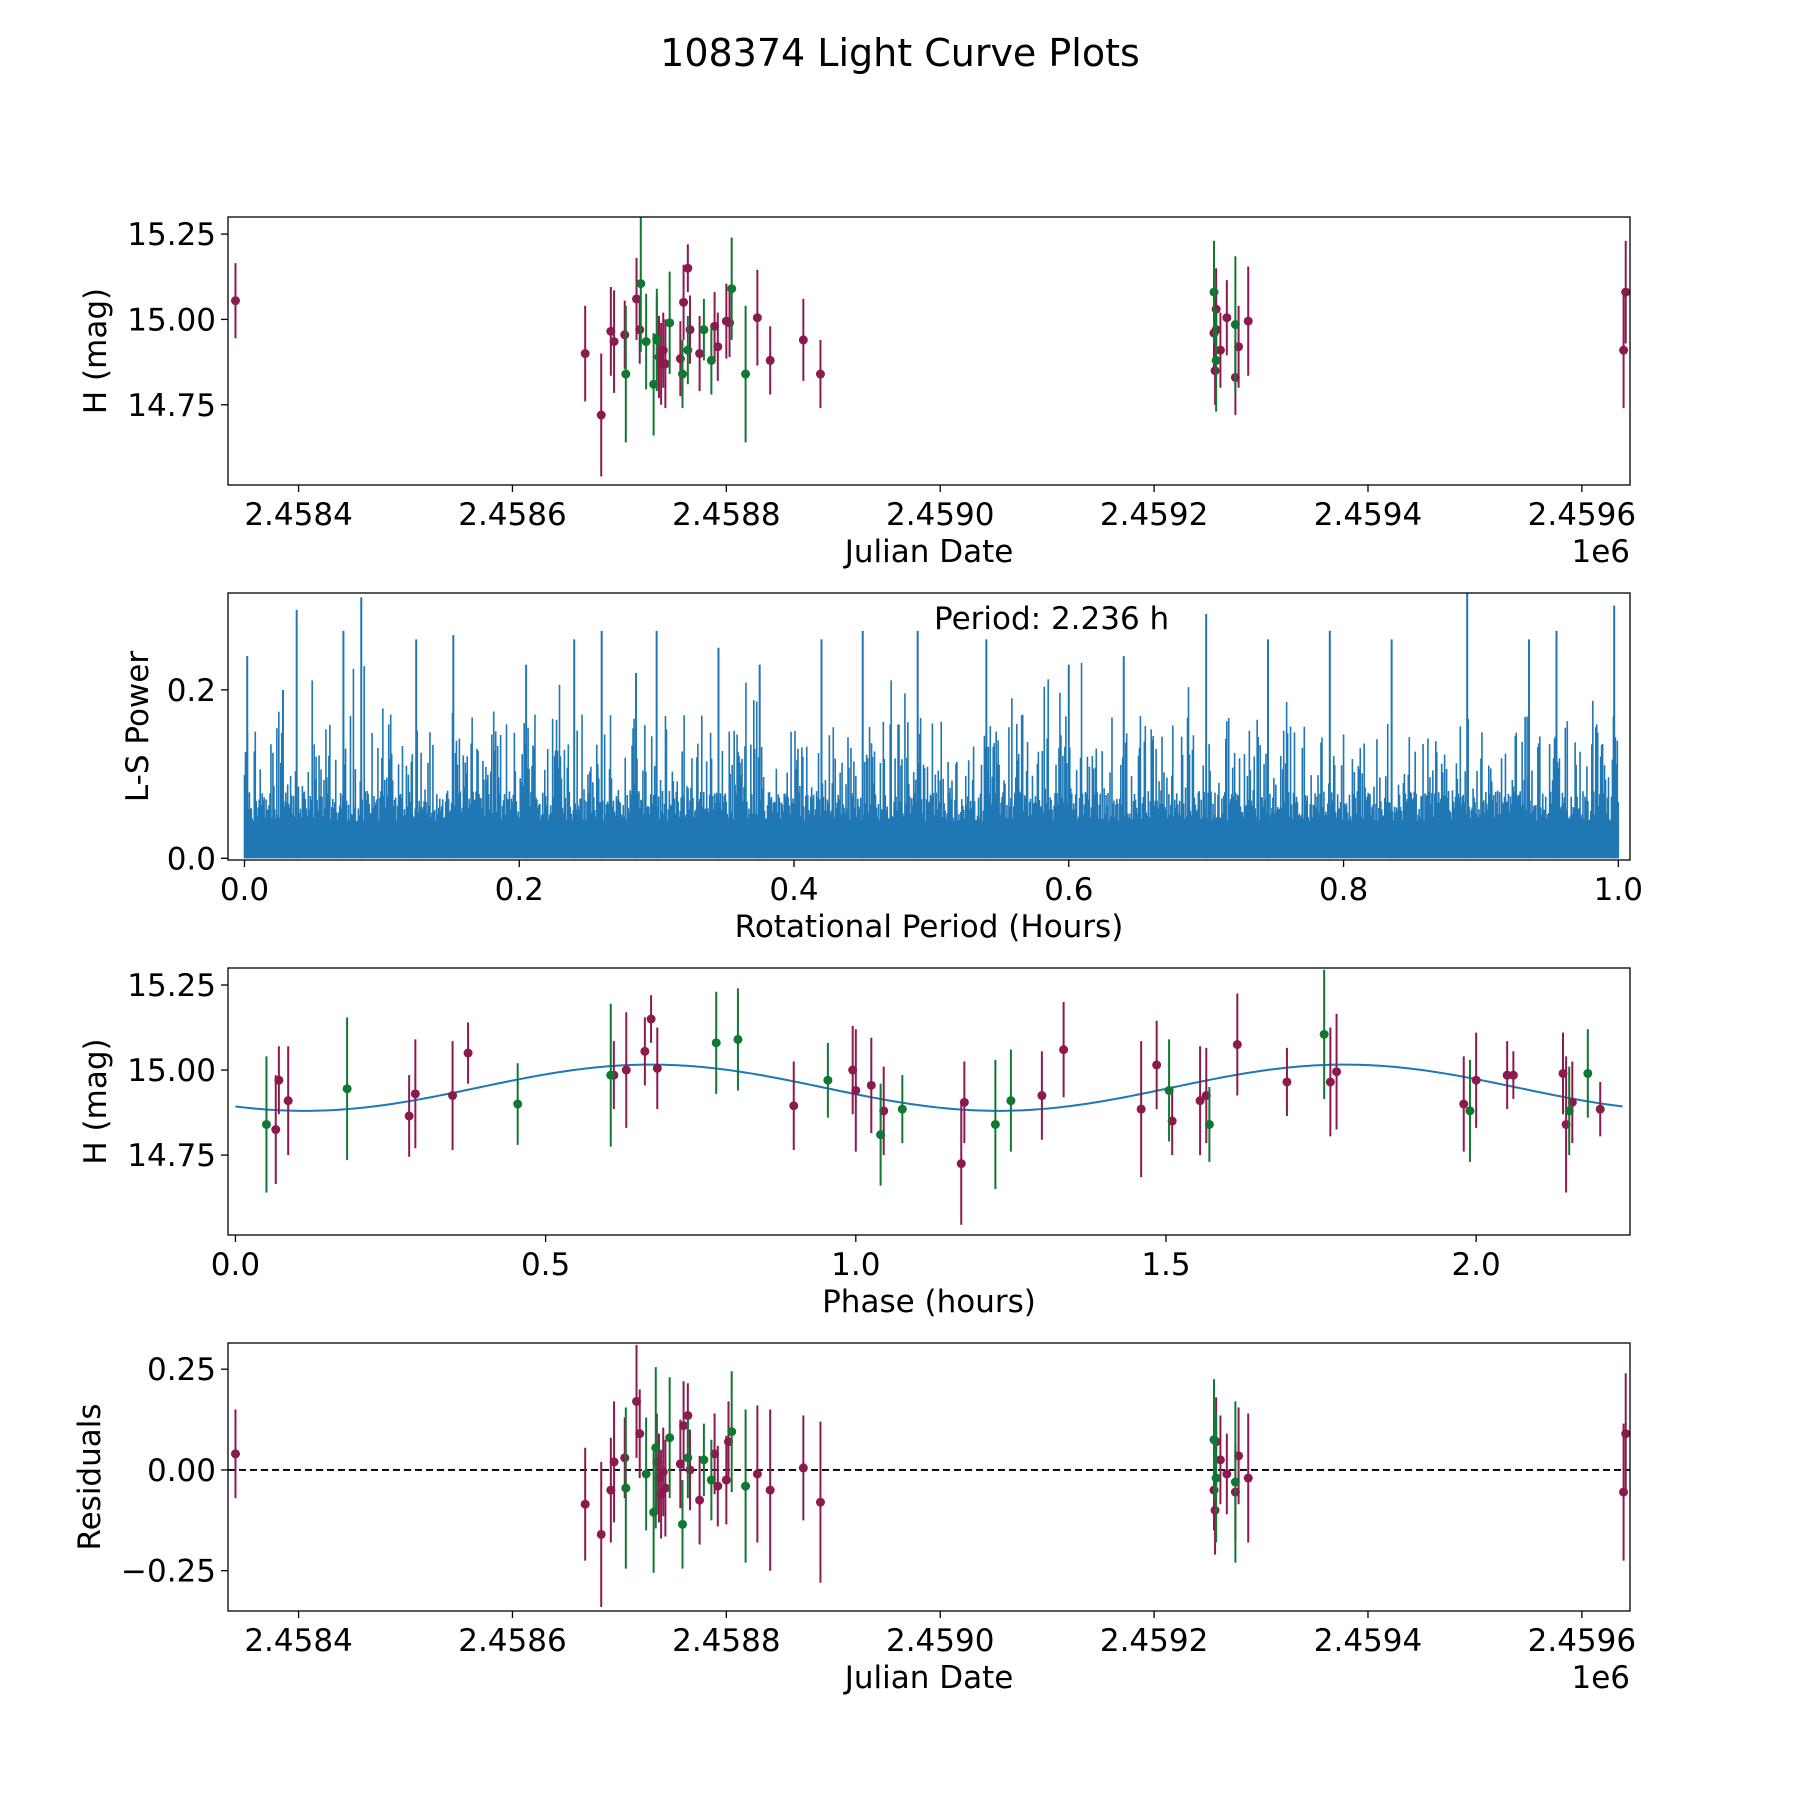 The image size is (1800, 1800). I want to click on residuals-plot-area, so click(929, 1476).